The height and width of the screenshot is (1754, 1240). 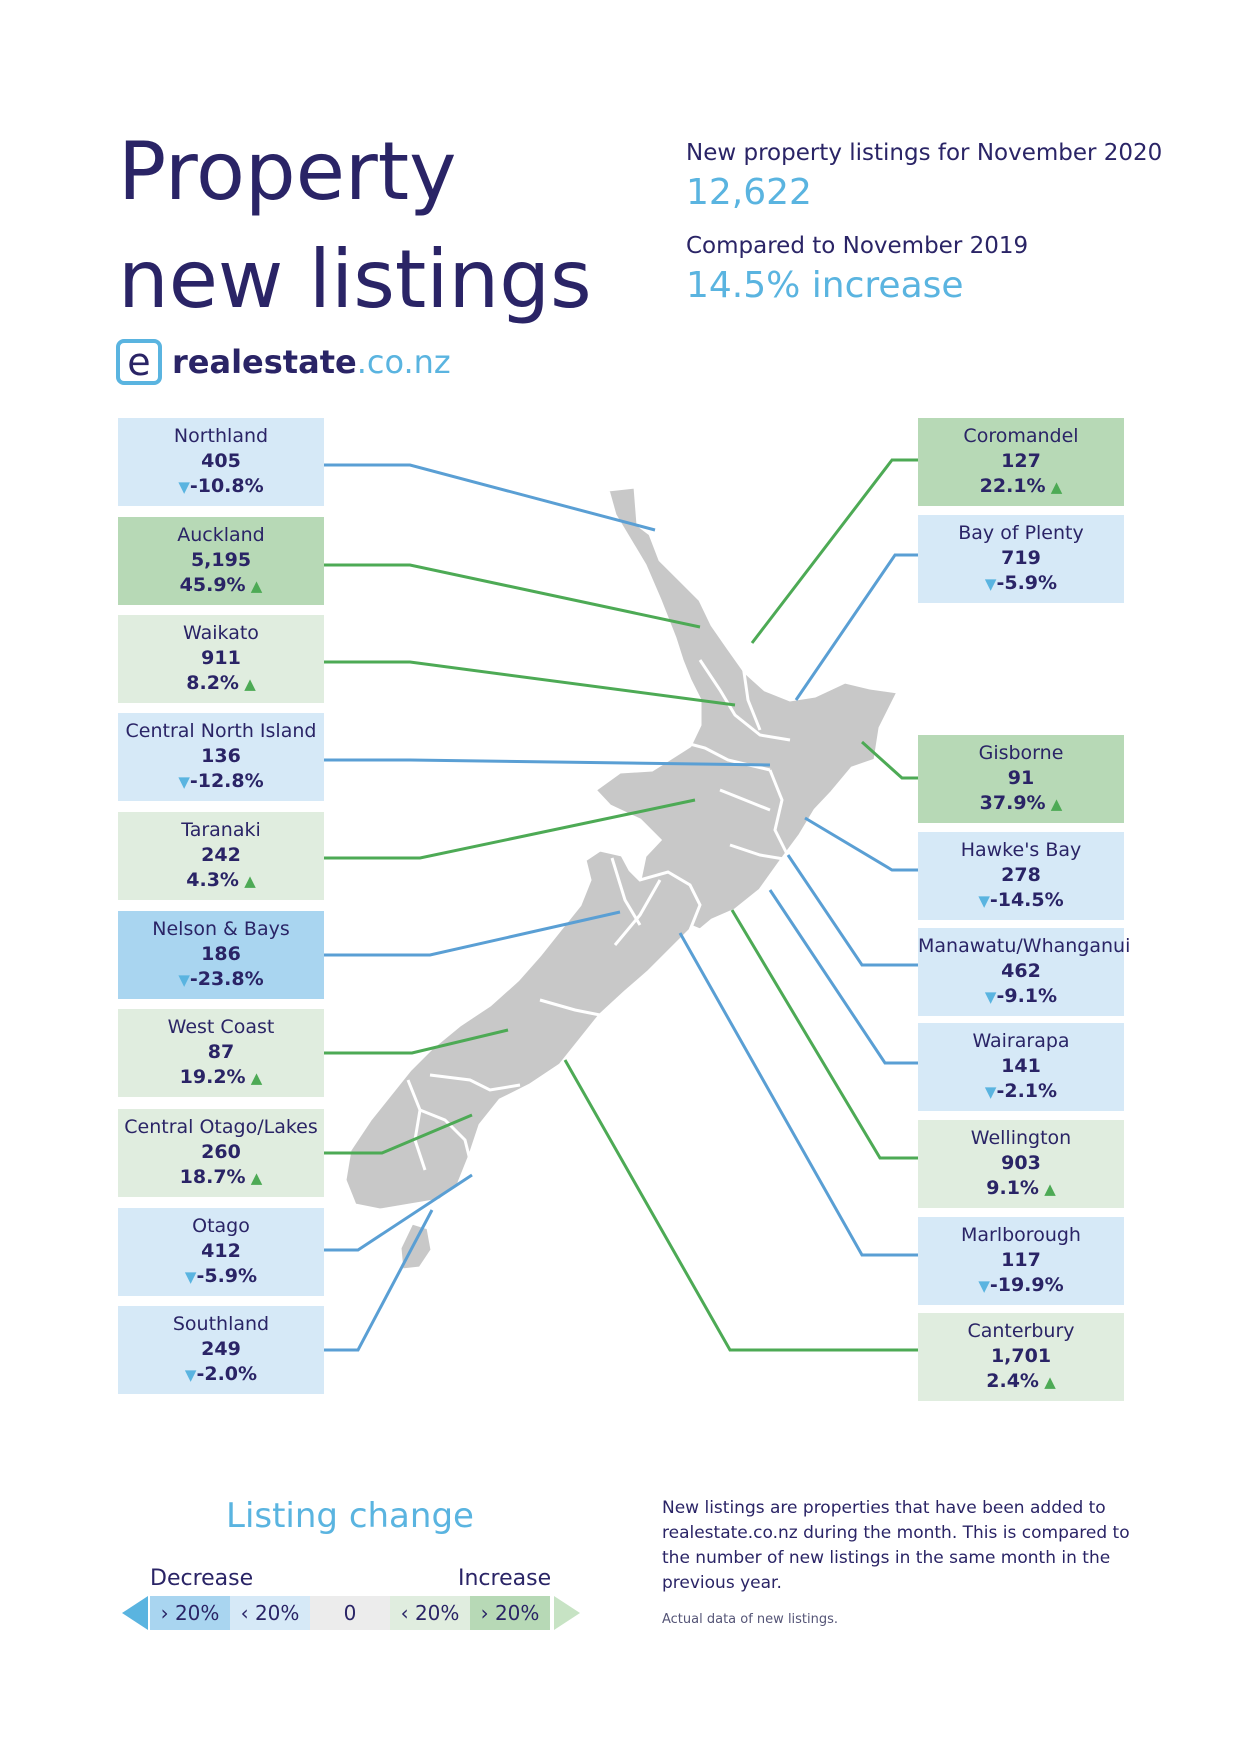 What do you see at coordinates (190, 1613) in the screenshot?
I see `legend-step-strong-decrease: › 20%` at bounding box center [190, 1613].